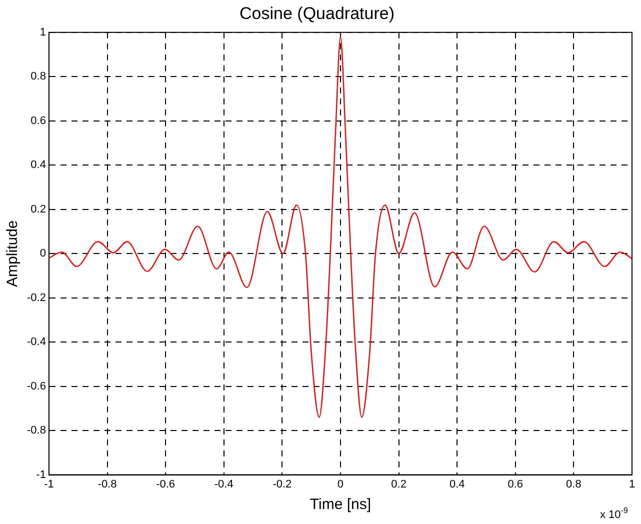 This screenshot has height=524, width=641. Describe the element at coordinates (282, 484) in the screenshot. I see `x-tick-label: -0.2` at that location.